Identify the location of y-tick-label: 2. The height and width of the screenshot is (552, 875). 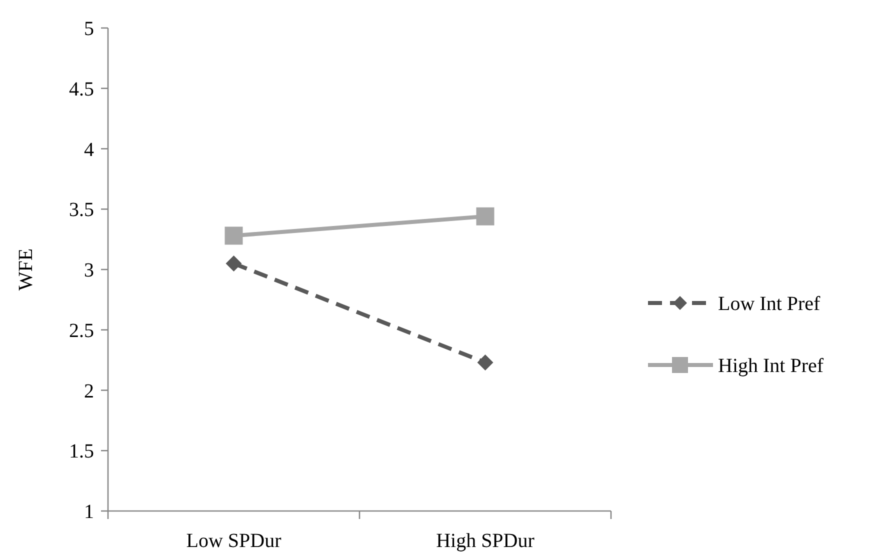
(89, 391).